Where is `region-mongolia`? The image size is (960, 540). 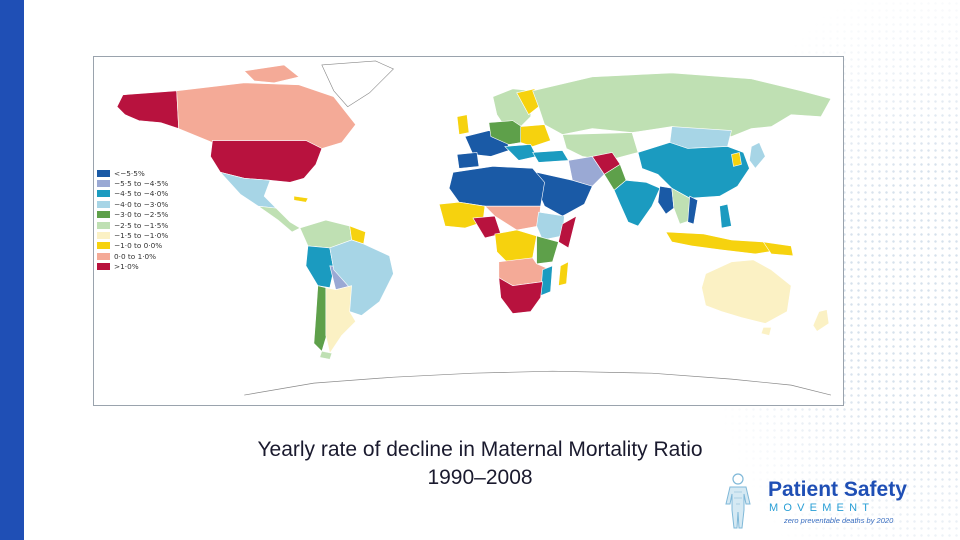
region-mongolia is located at coordinates (700, 137).